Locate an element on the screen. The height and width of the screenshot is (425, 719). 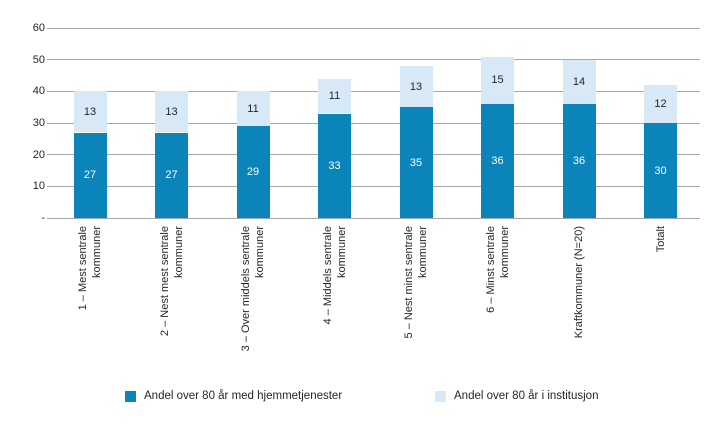
x-axis-category-label: 3 – Over middels sentrale kommuner is located at coordinates (253, 289).